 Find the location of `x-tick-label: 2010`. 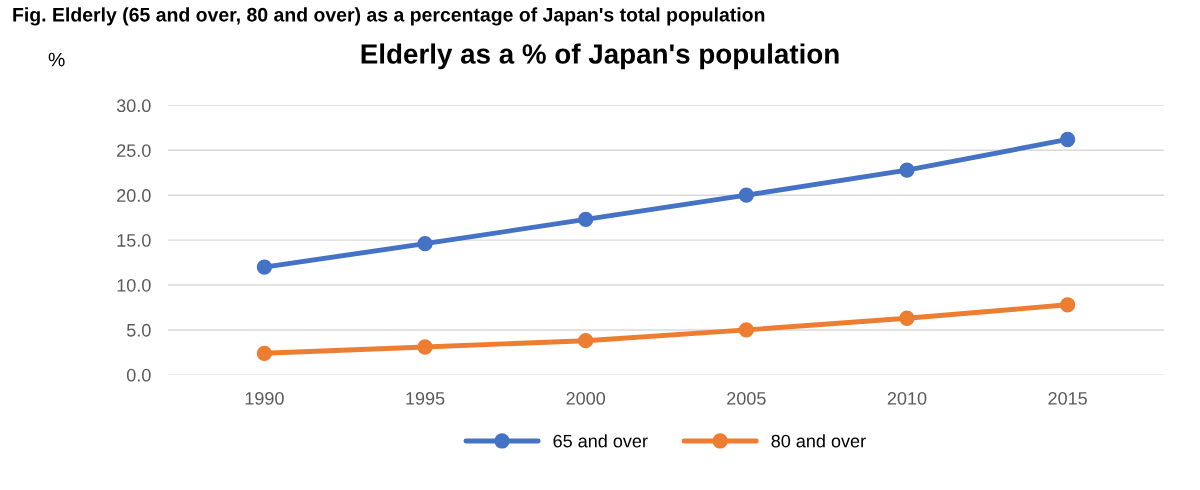

x-tick-label: 2010 is located at coordinates (907, 398).